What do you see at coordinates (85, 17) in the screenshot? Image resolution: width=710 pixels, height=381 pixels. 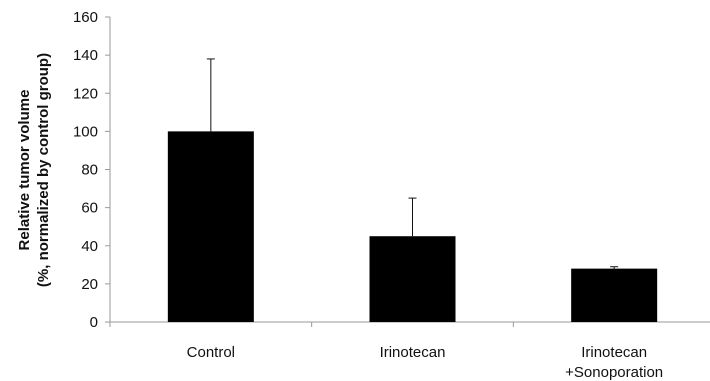 I see `y-tick-label: 160` at bounding box center [85, 17].